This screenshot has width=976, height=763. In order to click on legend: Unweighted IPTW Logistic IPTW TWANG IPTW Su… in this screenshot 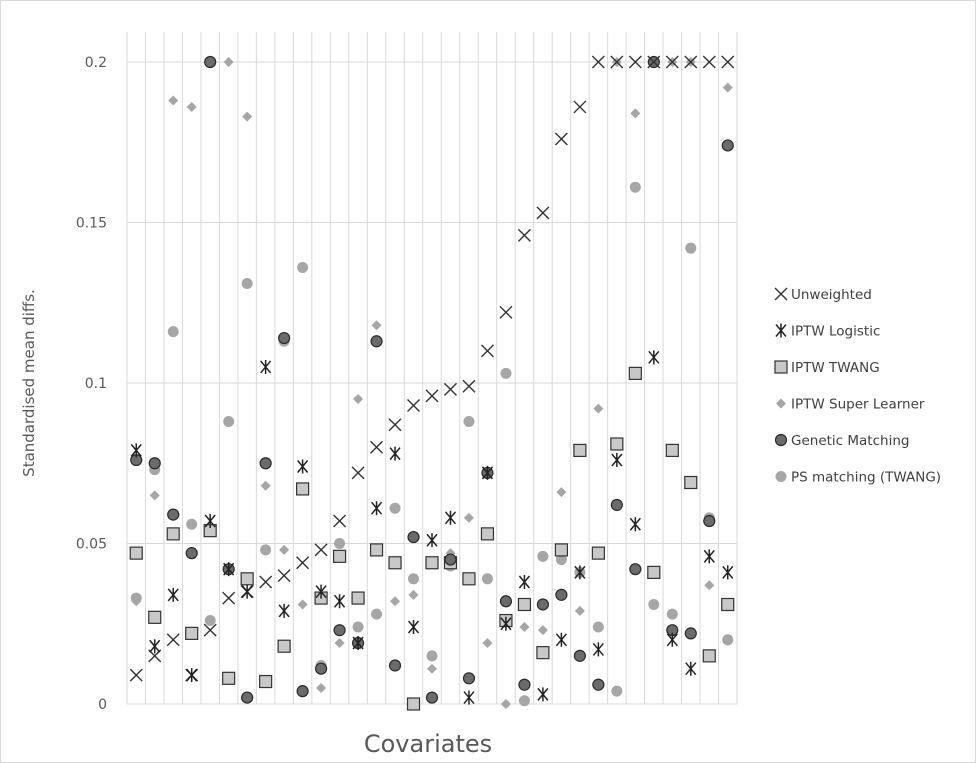, I will do `click(857, 386)`.